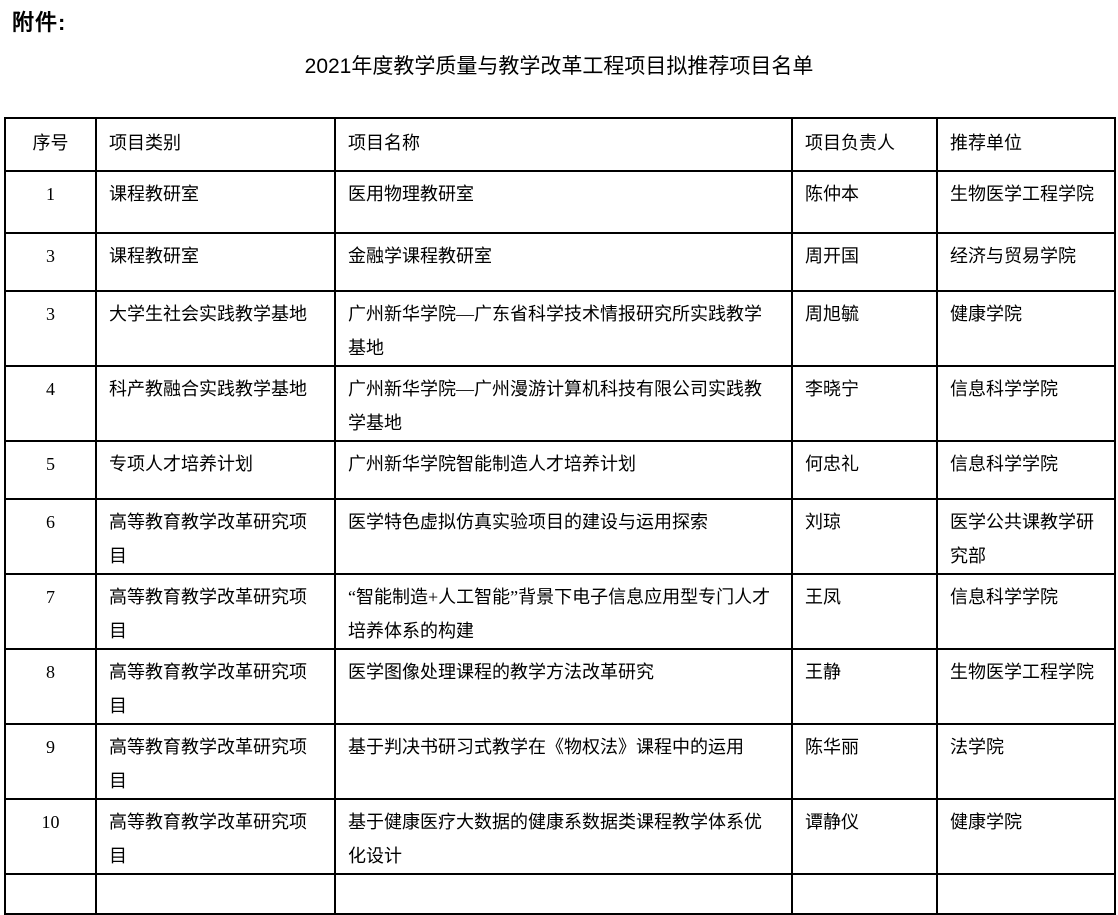 Image resolution: width=1118 pixels, height=915 pixels. I want to click on cell-leader: 谭静仪, so click(864, 836).